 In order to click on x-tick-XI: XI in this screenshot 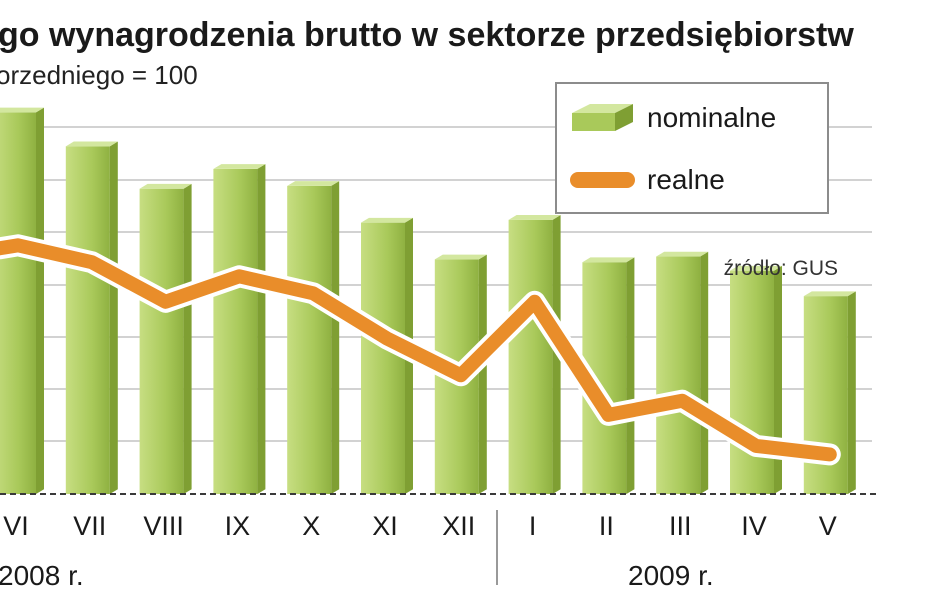, I will do `click(385, 526)`.